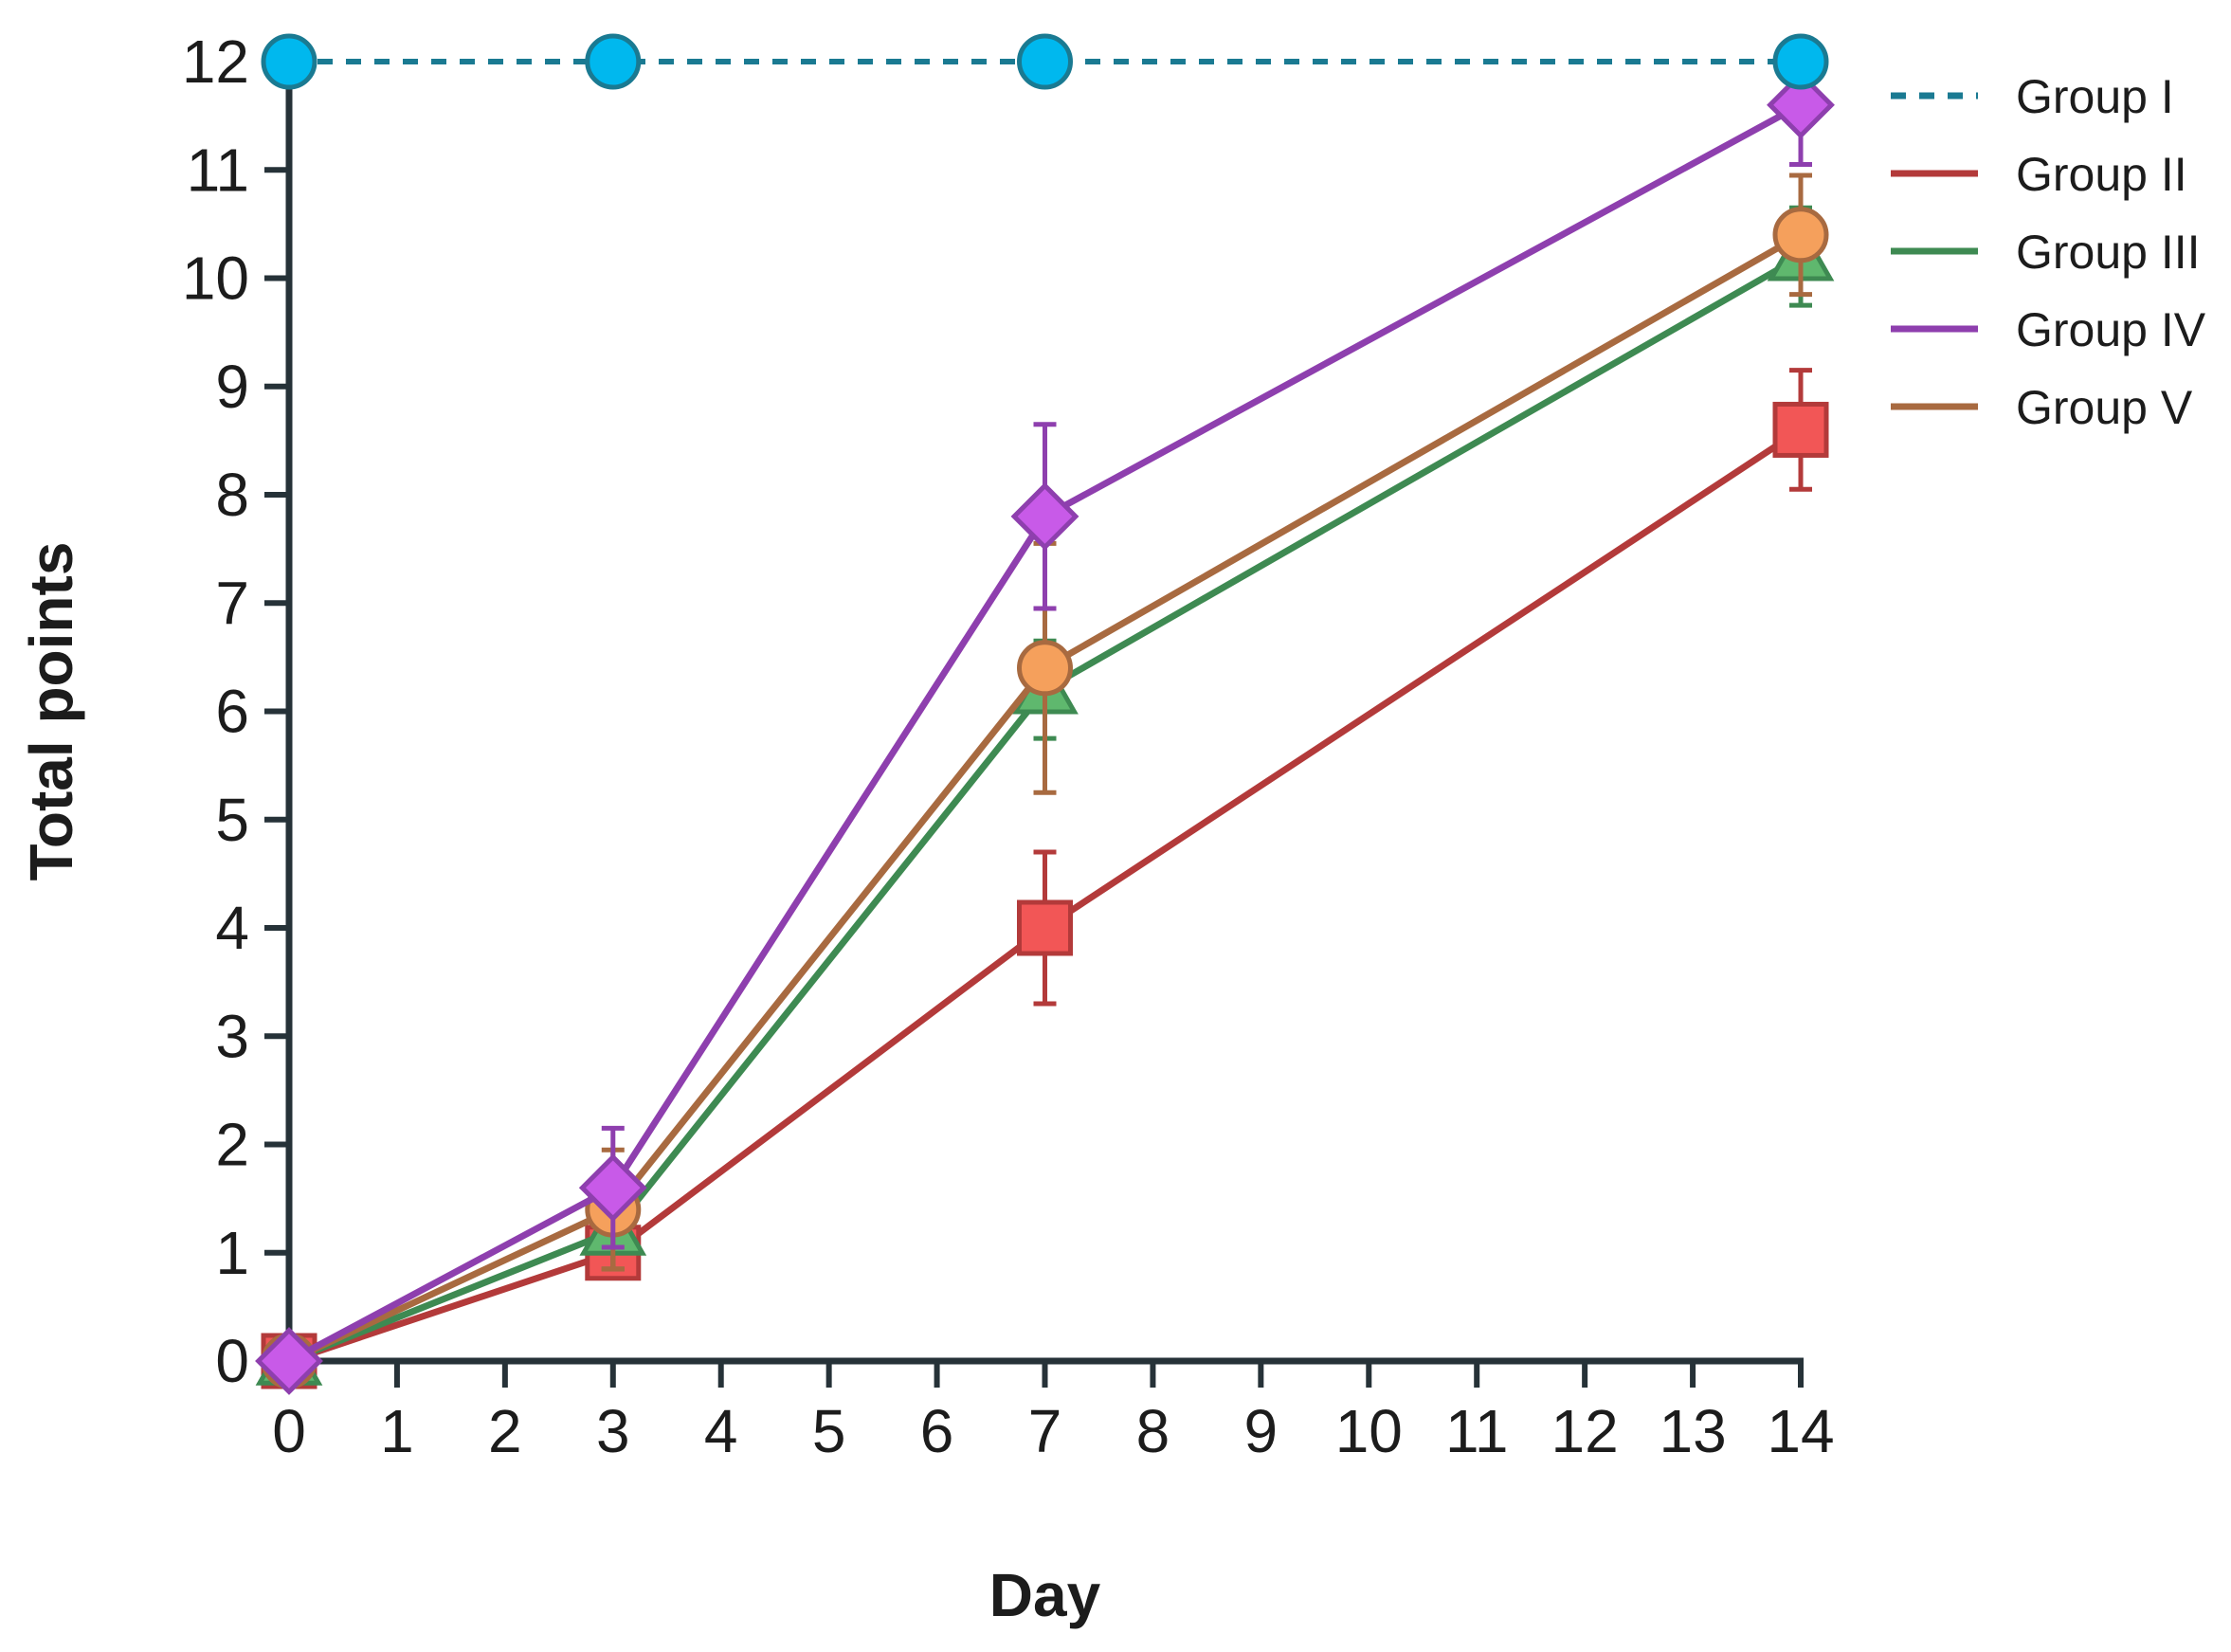  What do you see at coordinates (2104, 408) in the screenshot?
I see `legend-label: Group V` at bounding box center [2104, 408].